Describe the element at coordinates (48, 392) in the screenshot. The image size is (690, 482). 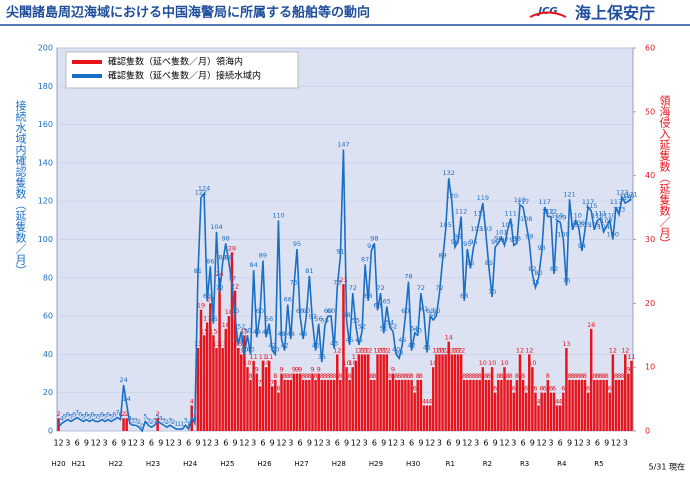
I see `y-tick-label: 20` at that location.